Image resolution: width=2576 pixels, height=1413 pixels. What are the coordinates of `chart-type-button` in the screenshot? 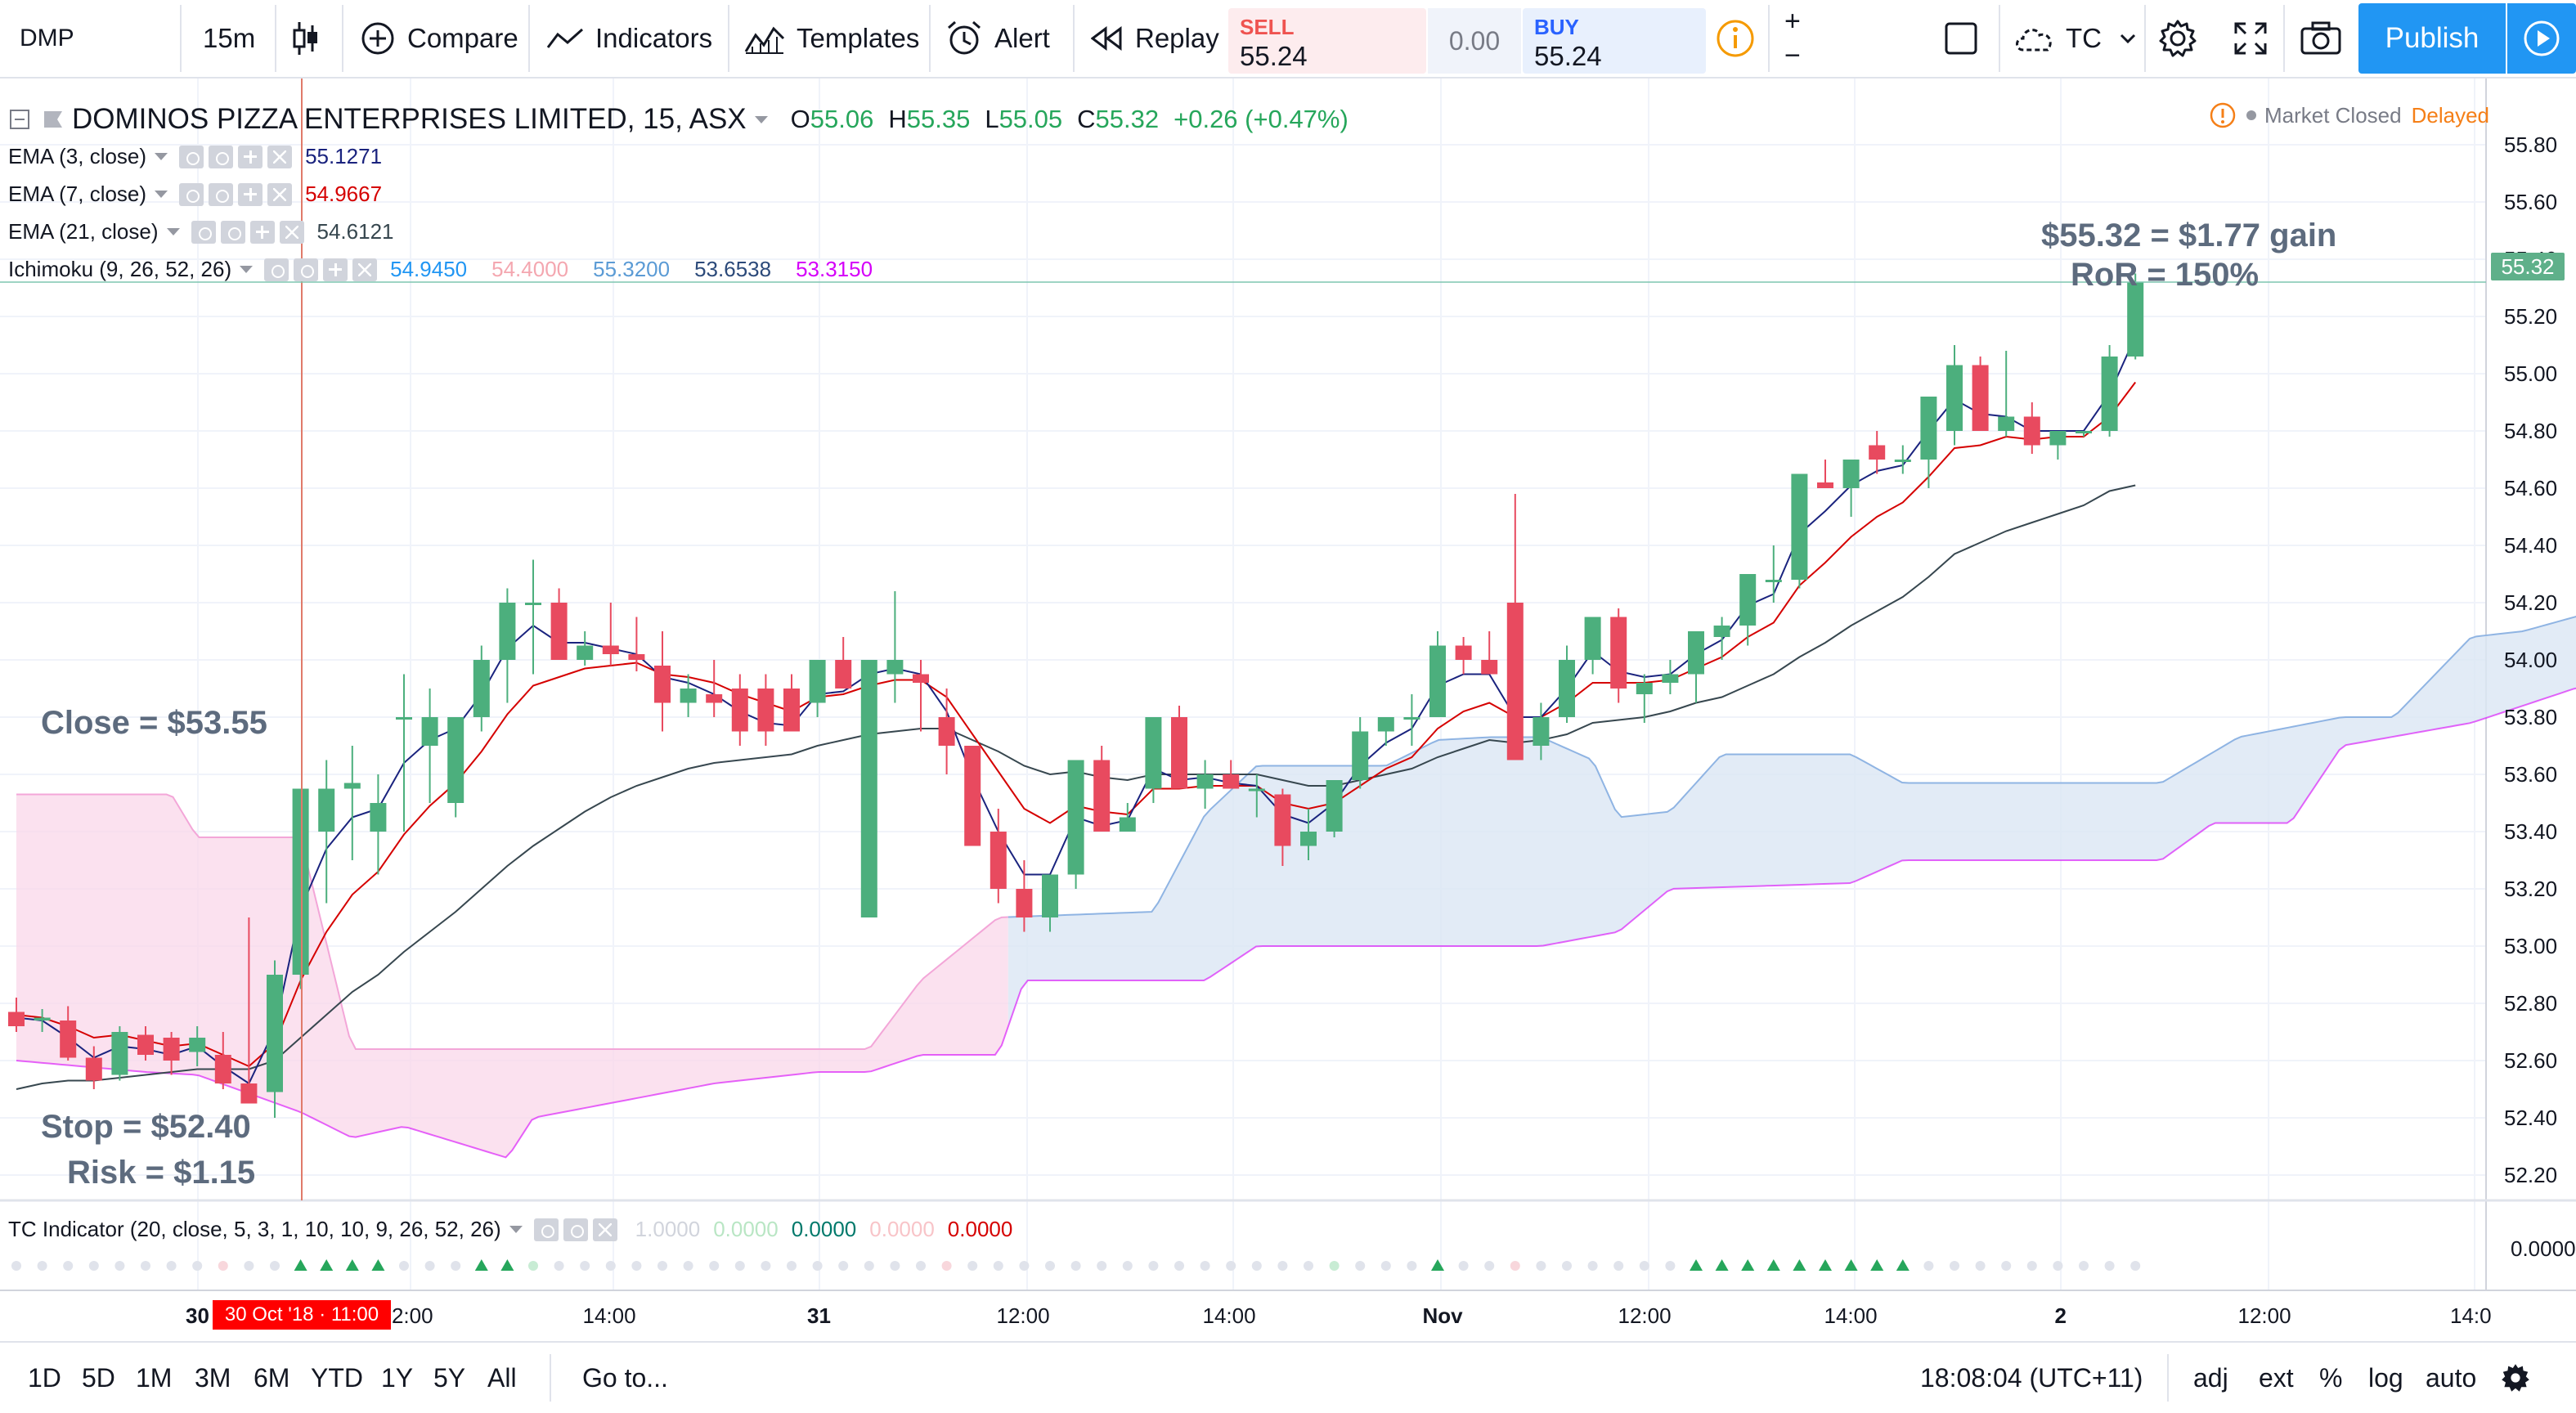 It's located at (306, 38).